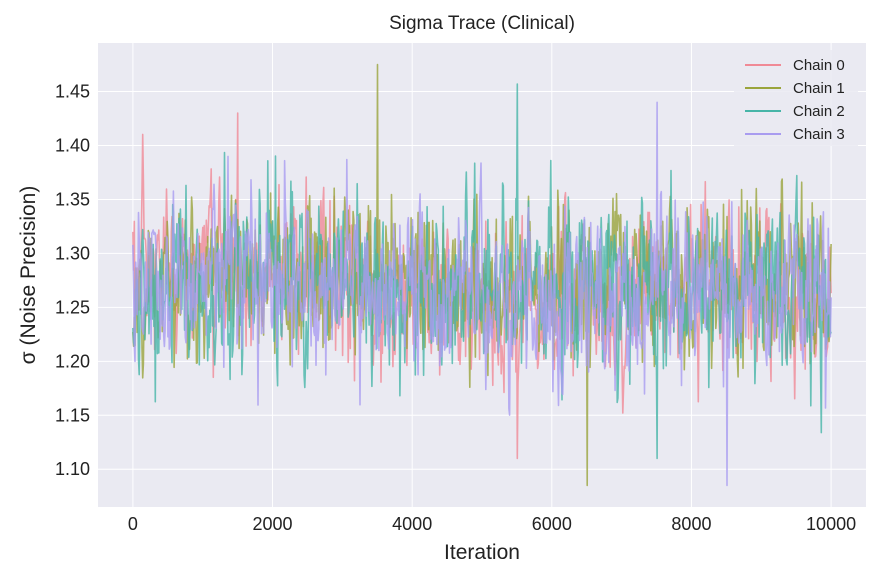  What do you see at coordinates (796, 98) in the screenshot?
I see `legend: Chain 0 Chain 1 Chain 2 Chain 3` at bounding box center [796, 98].